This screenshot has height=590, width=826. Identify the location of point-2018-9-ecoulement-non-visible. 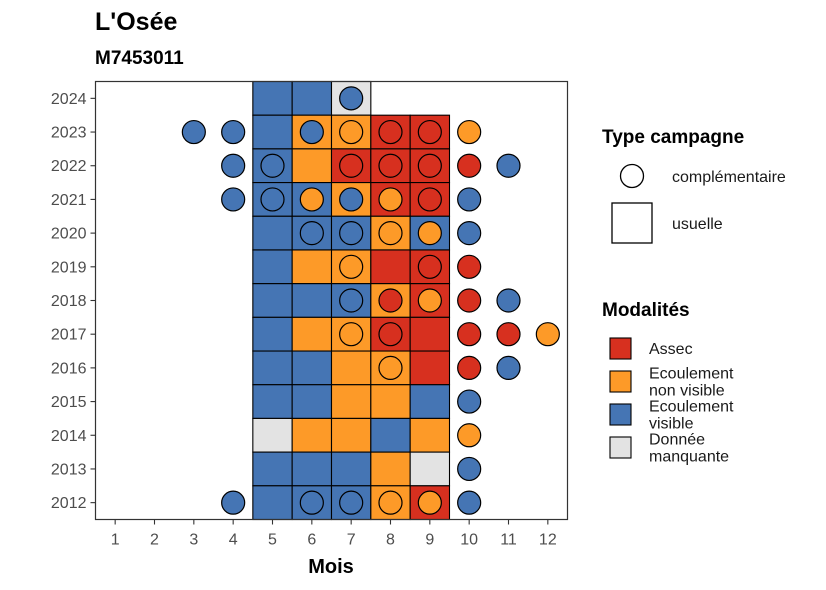
(429, 300).